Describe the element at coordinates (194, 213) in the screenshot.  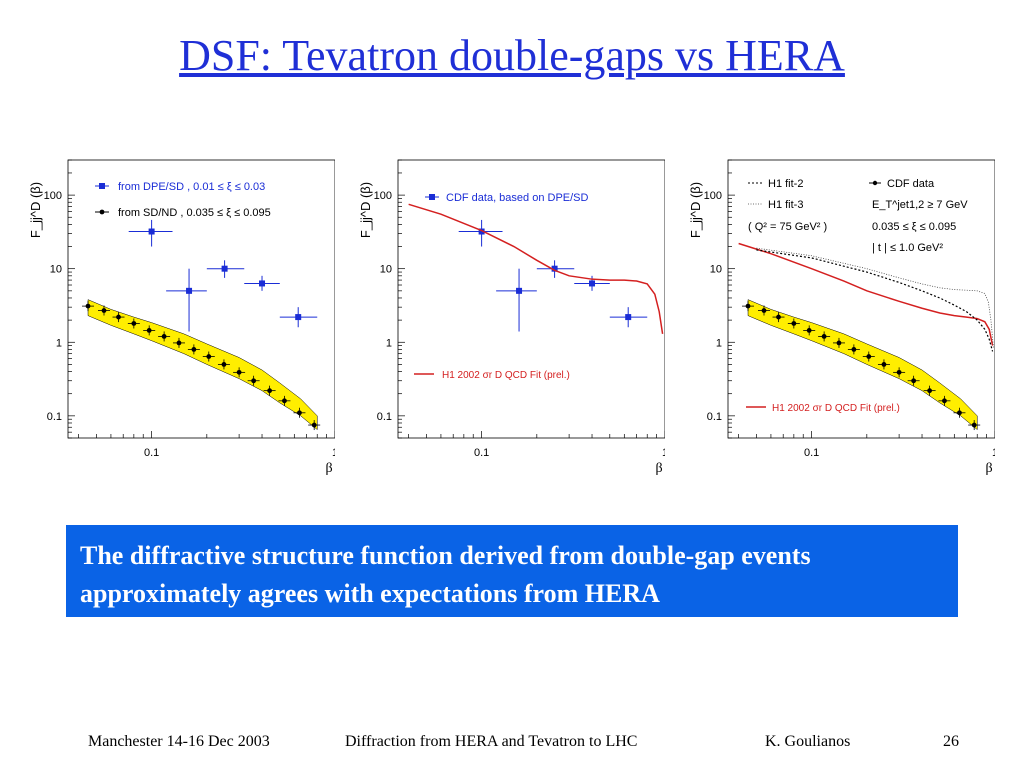
I see `legend-label: from SD/ND , 0.035 ≤ ξ ≤ 0.095` at that location.